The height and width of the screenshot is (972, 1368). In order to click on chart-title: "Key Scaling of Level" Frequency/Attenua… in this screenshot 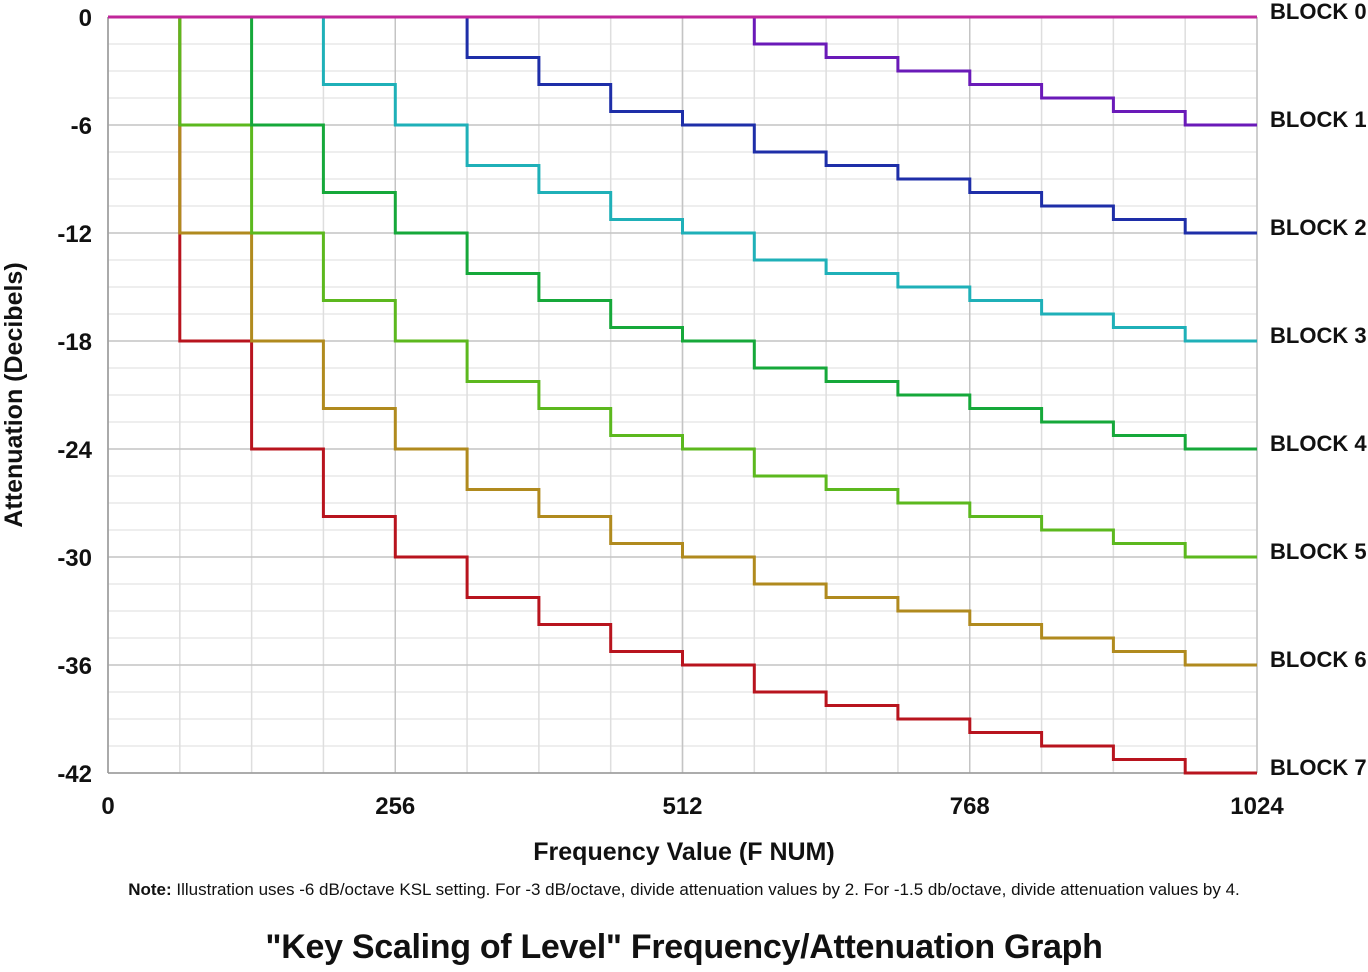, I will do `click(684, 947)`.